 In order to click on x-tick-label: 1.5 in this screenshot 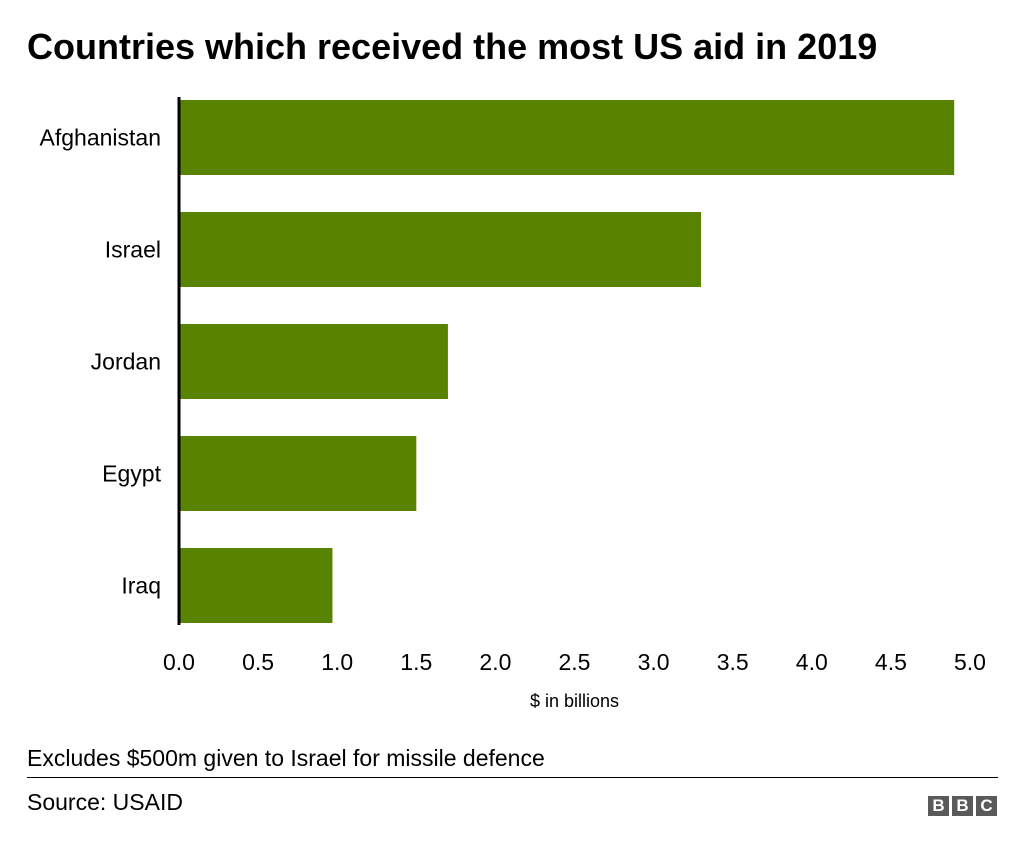, I will do `click(416, 662)`.